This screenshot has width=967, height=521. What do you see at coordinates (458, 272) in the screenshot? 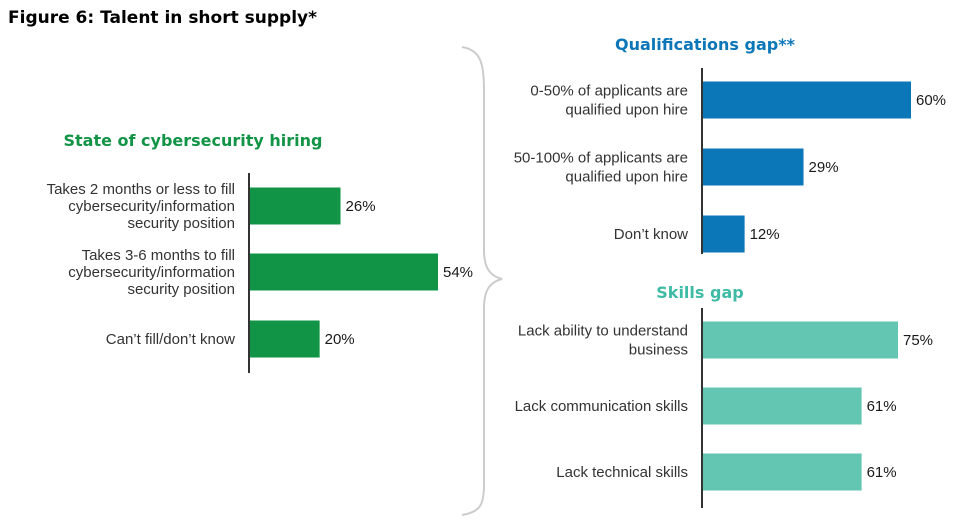
I see `data-label-1-2: 54%` at bounding box center [458, 272].